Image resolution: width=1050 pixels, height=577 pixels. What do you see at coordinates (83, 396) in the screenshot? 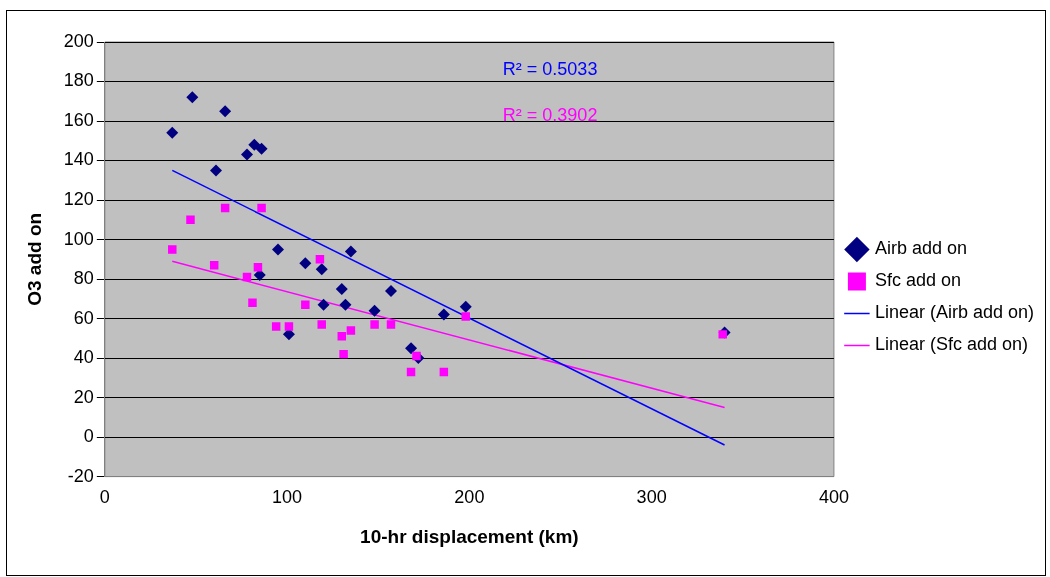
I see `y-tick-label: 20` at bounding box center [83, 396].